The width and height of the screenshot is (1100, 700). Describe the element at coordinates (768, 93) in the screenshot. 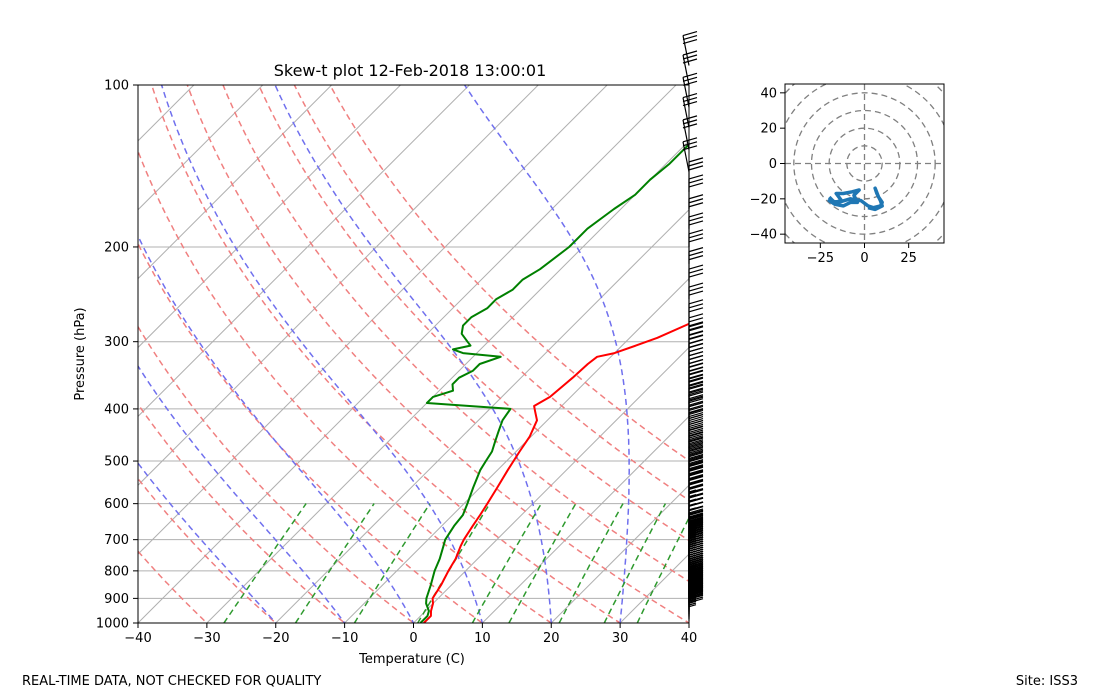

I see `hodograph-y-tick-label: 40` at that location.